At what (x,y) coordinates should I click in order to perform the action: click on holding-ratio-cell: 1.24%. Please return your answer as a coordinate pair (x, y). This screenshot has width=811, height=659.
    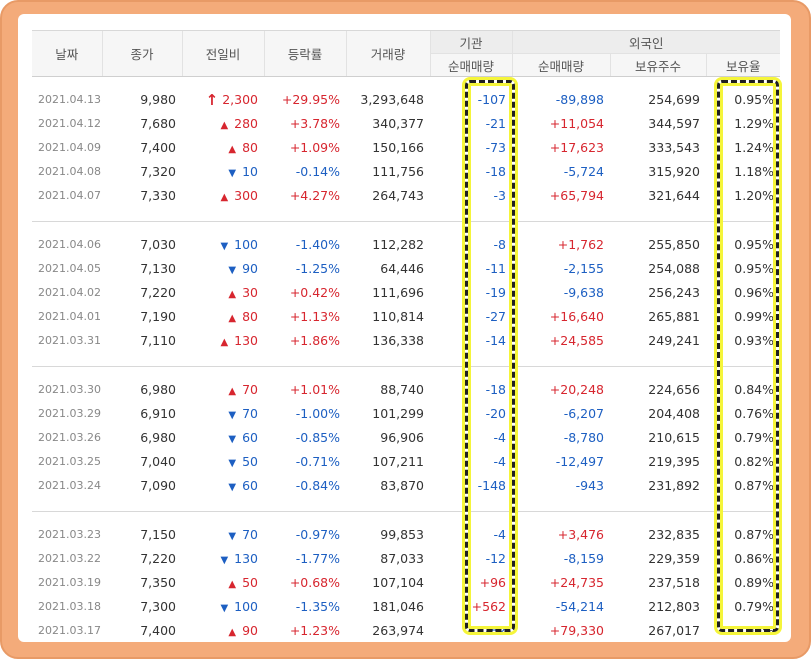
    Looking at the image, I should click on (754, 147).